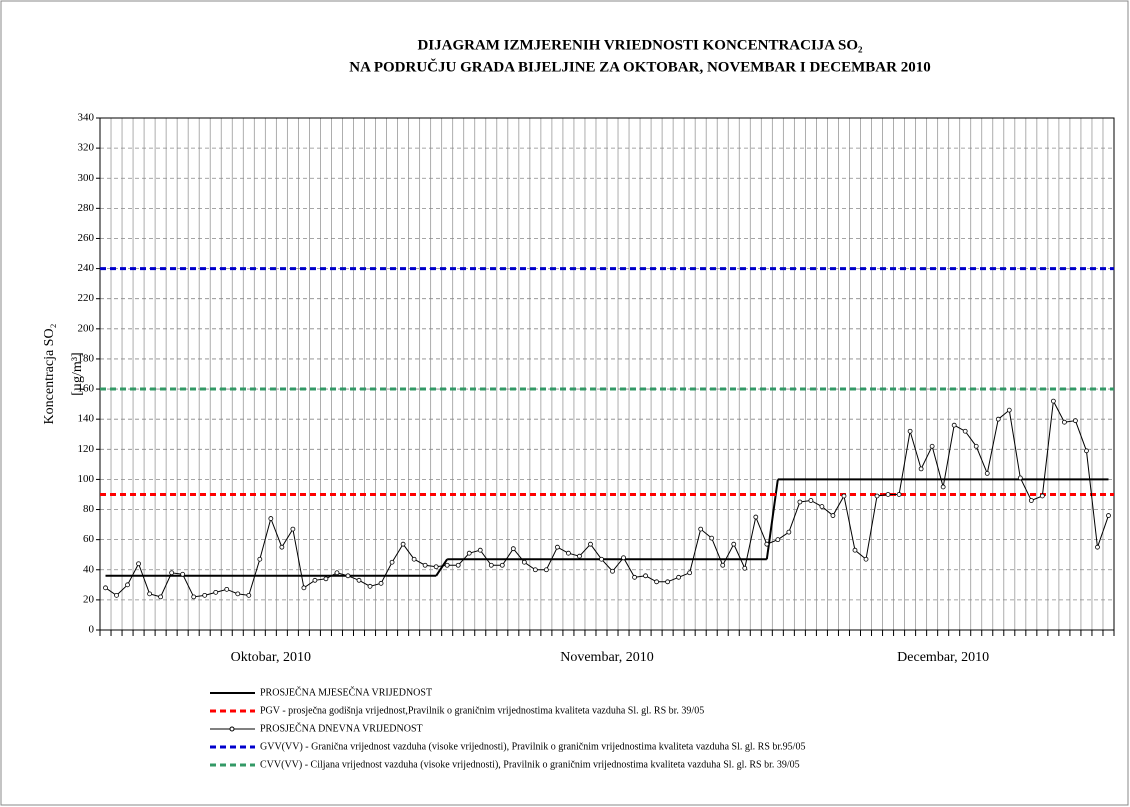  Describe the element at coordinates (232, 729) in the screenshot. I see `legend-marker` at that location.